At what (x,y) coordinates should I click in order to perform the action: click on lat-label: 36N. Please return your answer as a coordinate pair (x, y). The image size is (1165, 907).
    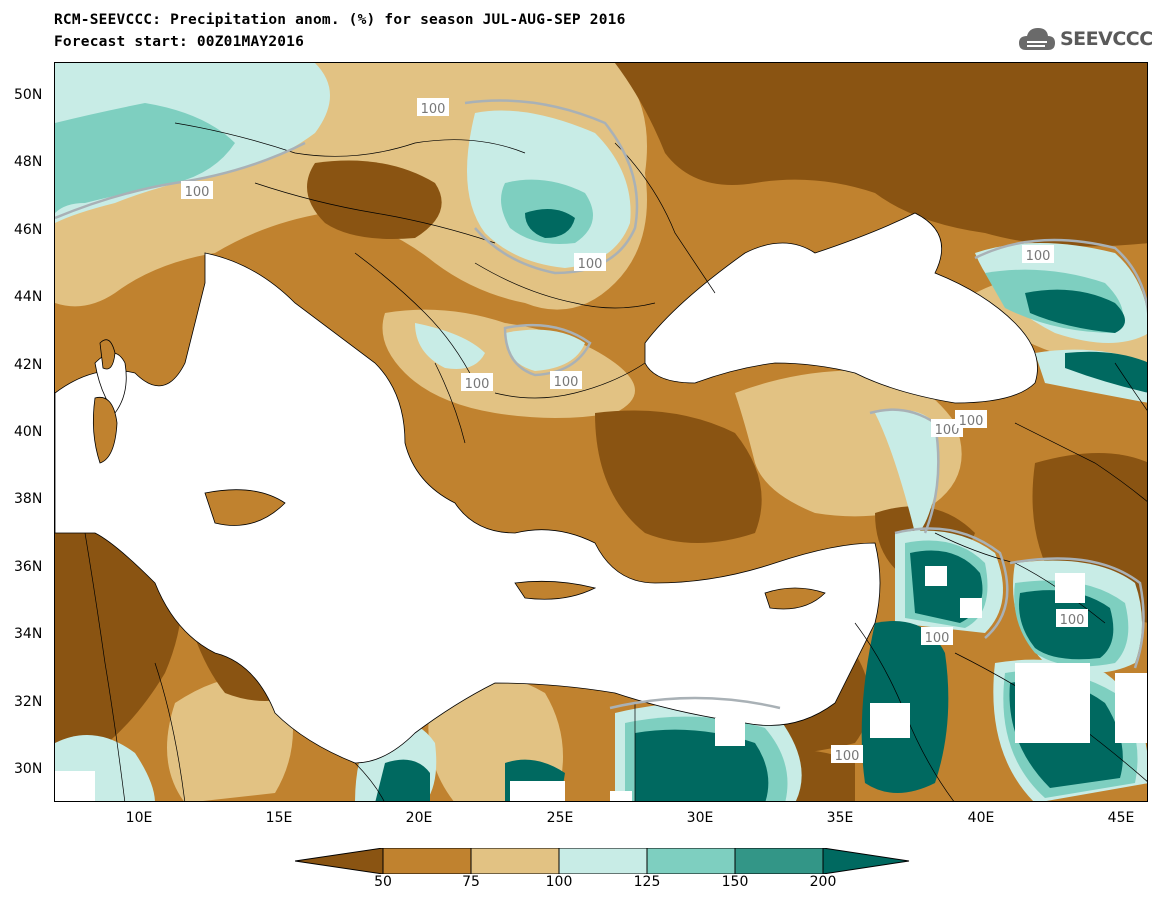
    Looking at the image, I should click on (28, 567).